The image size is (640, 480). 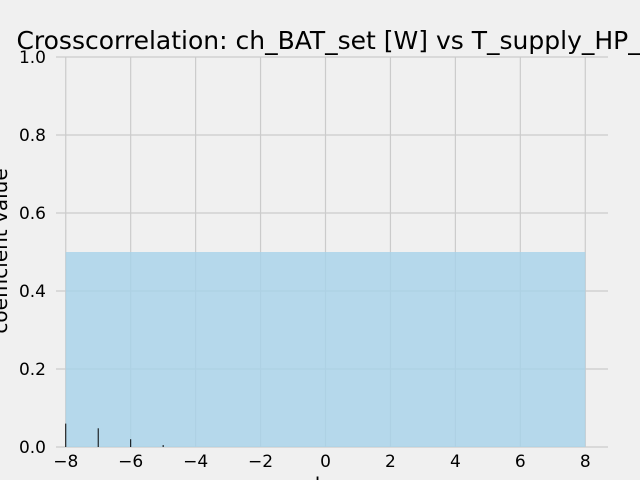 What do you see at coordinates (325, 462) in the screenshot?
I see `x-tick-label: 0` at bounding box center [325, 462].